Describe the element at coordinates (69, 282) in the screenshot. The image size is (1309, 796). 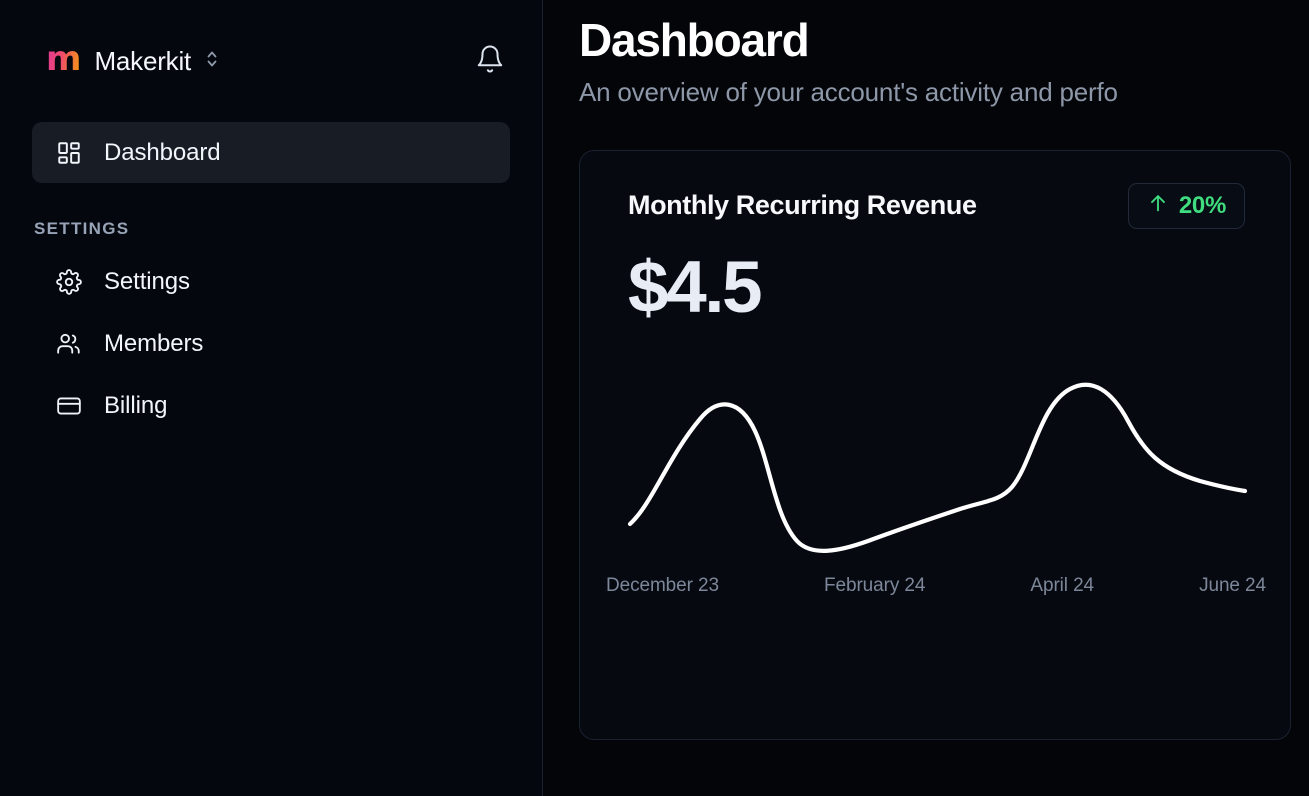
I see `gear-icon` at that location.